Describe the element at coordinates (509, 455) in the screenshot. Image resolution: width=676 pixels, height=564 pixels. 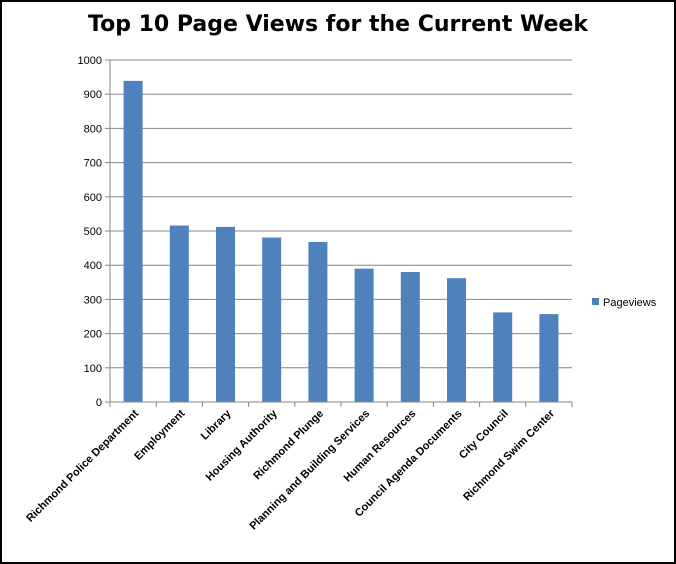
I see `x-tick-label: Richmond Swim Center` at that location.